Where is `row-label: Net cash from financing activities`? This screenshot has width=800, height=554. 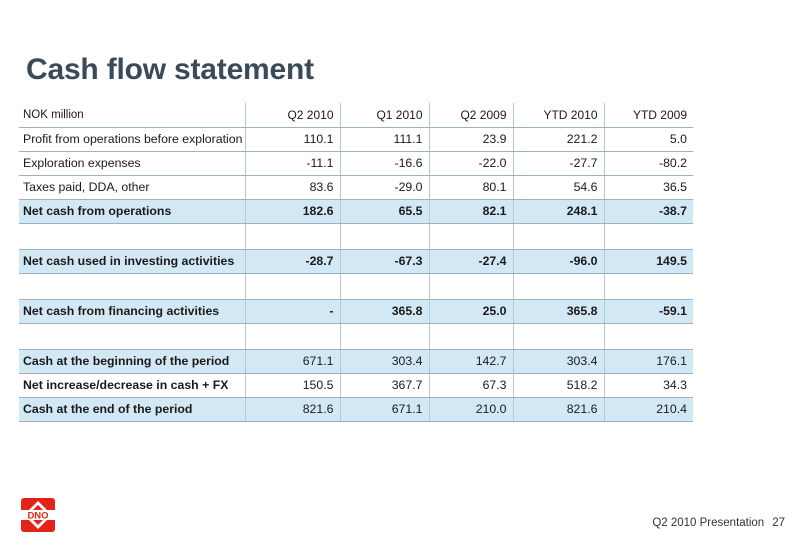
row-label: Net cash from financing activities is located at coordinates (132, 311).